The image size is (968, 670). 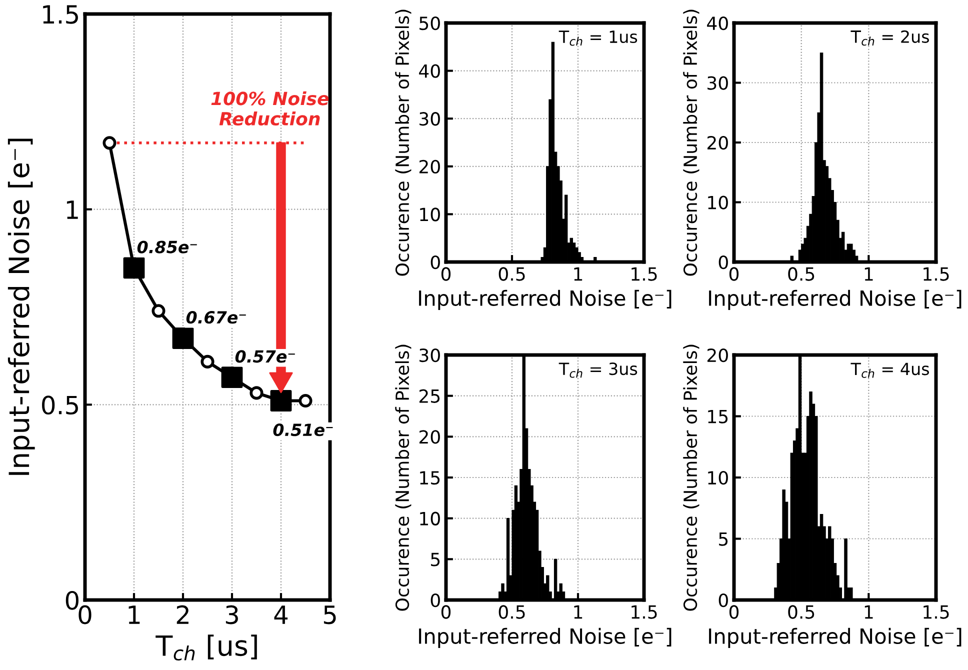 What do you see at coordinates (303, 430) in the screenshot?
I see `data-label: 0.51e⁻` at bounding box center [303, 430].